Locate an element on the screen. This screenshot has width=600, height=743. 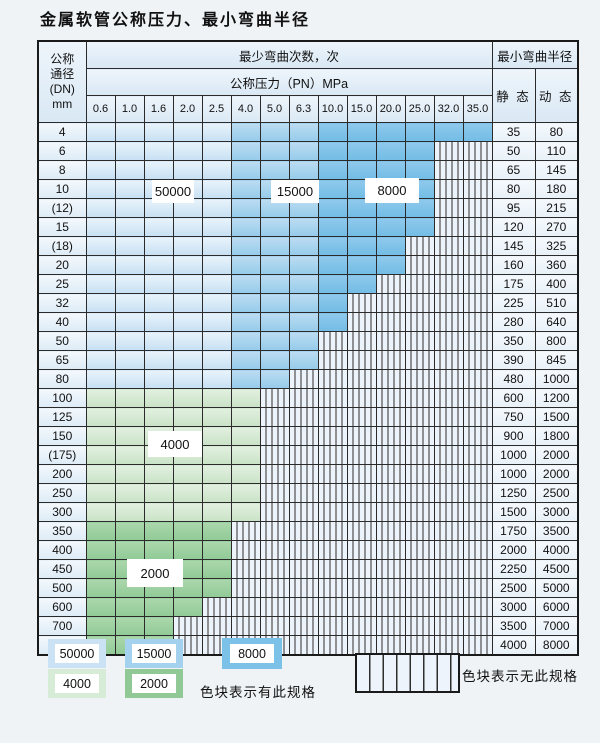
dn-cell: 150 is located at coordinates (62, 436).